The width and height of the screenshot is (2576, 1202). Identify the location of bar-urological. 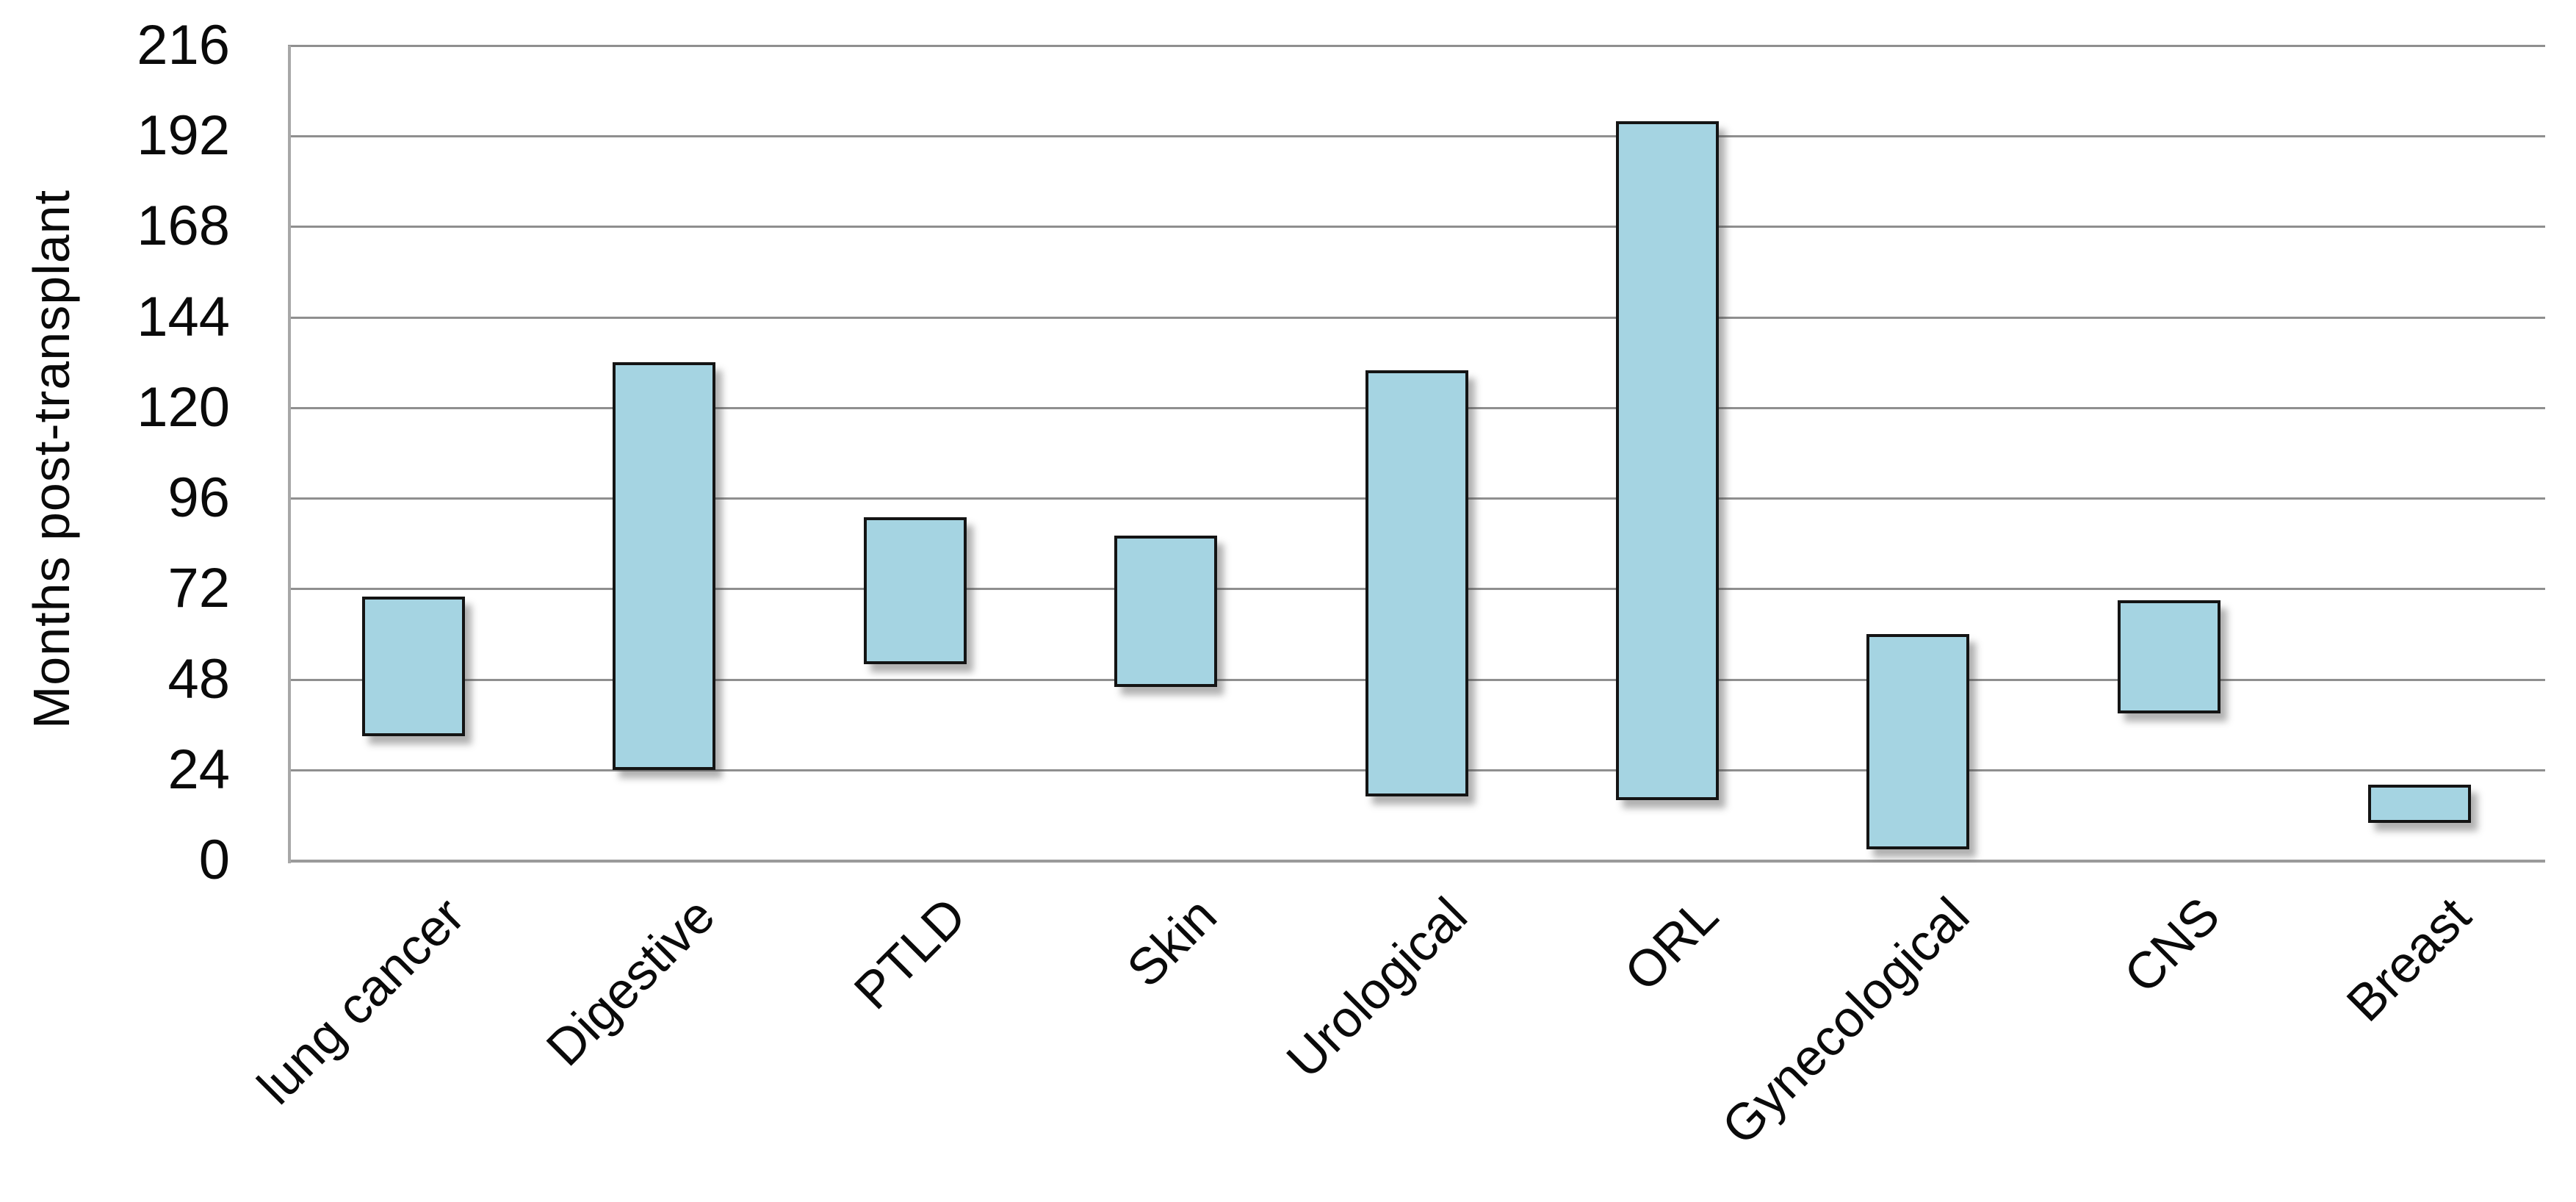
(1416, 583).